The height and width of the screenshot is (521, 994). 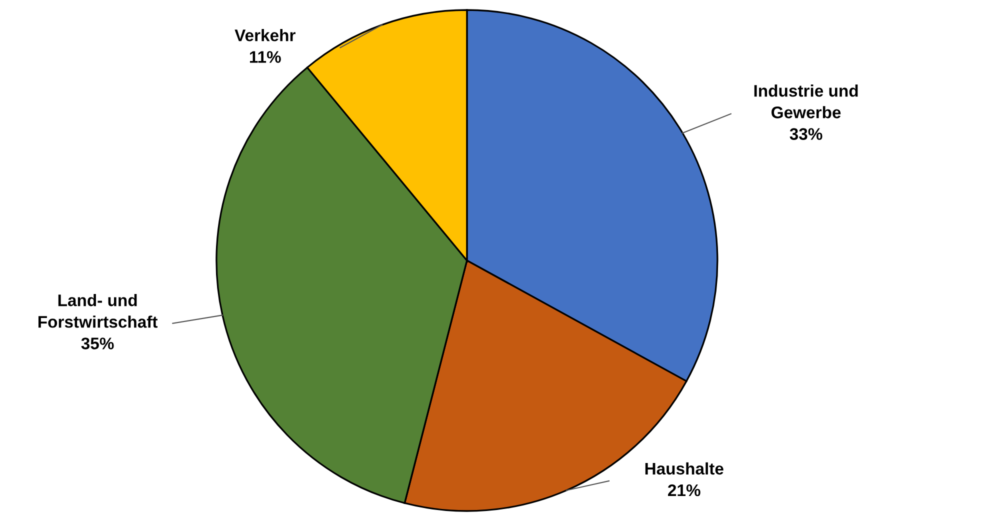 What do you see at coordinates (98, 311) in the screenshot?
I see `slice-label: Land- und Forstwirtschaft` at bounding box center [98, 311].